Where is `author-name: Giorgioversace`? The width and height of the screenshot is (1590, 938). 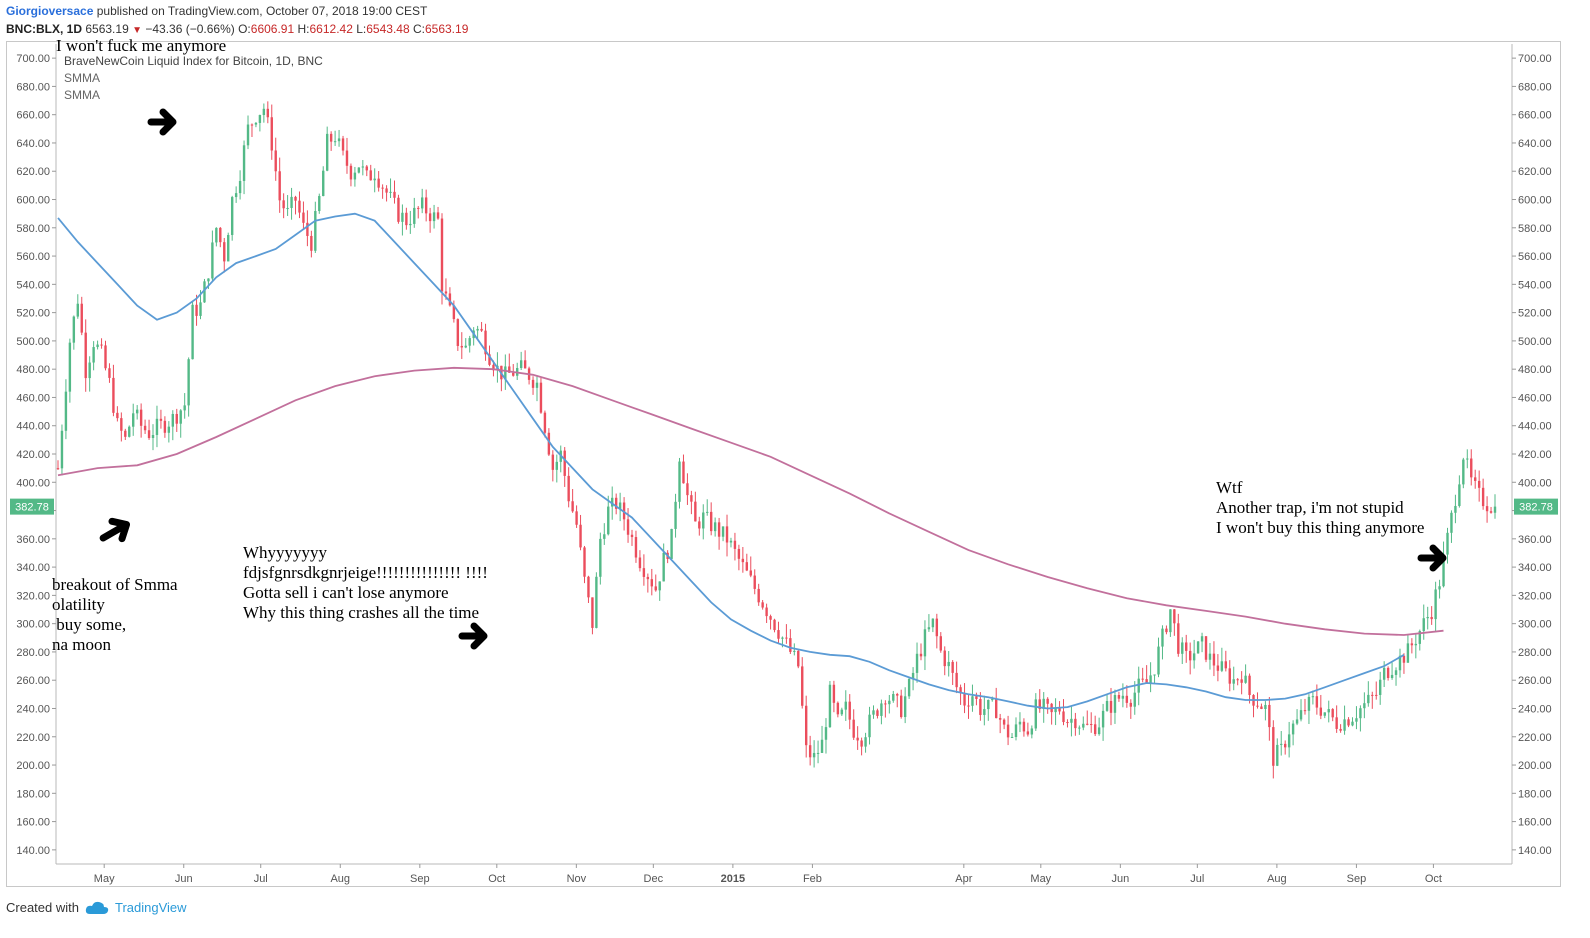
author-name: Giorgioversace is located at coordinates (50, 11).